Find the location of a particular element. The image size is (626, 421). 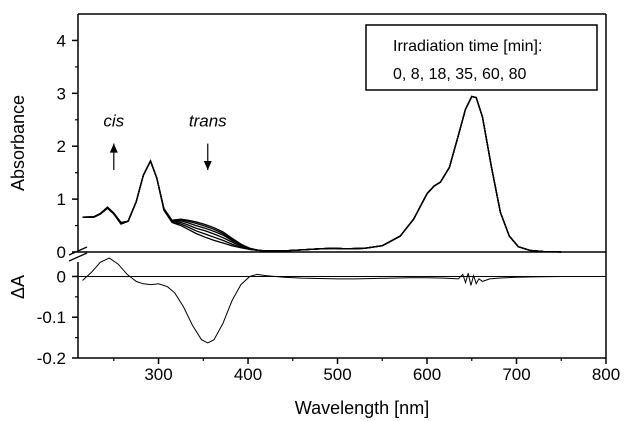

annotation-trans: trans is located at coordinates (208, 120).